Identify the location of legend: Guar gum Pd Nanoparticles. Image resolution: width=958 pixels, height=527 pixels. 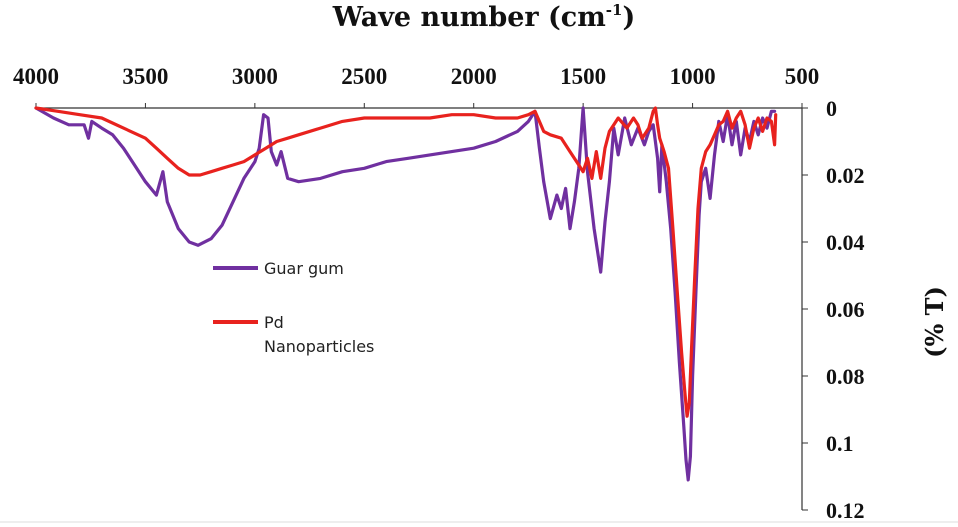
(293, 307).